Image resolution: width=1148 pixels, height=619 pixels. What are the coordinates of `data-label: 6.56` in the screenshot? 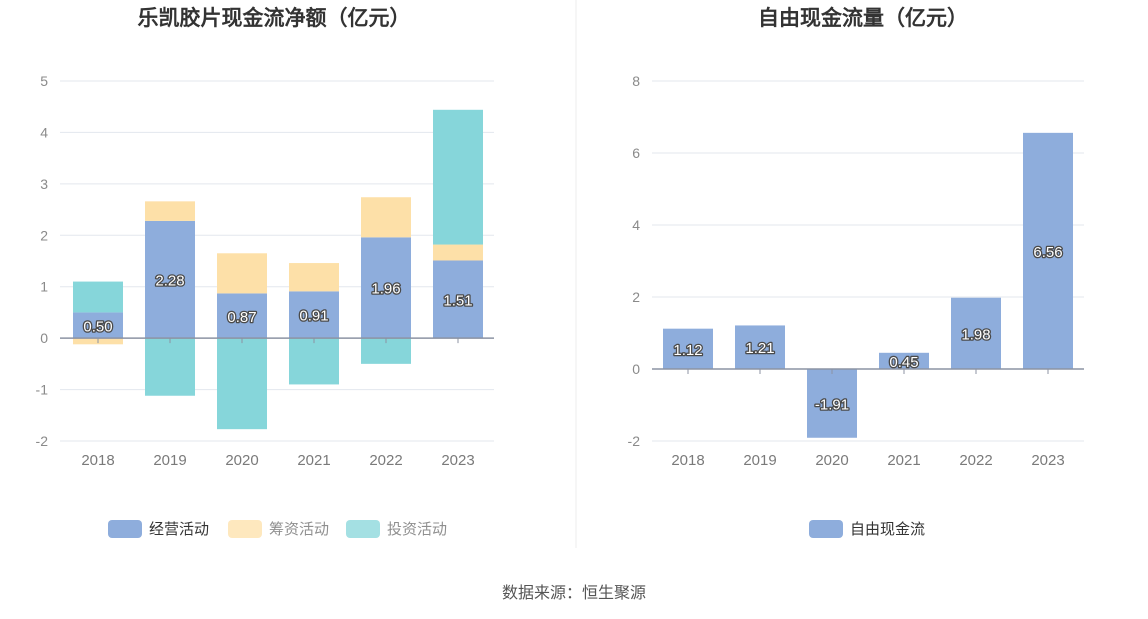 It's located at (1047, 252).